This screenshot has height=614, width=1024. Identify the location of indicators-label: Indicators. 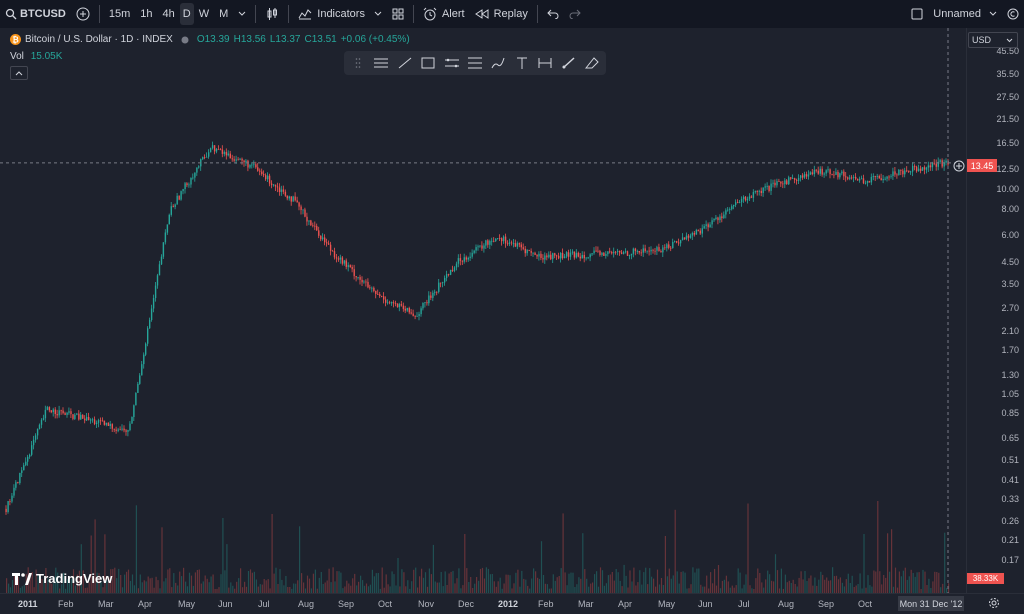
(341, 14).